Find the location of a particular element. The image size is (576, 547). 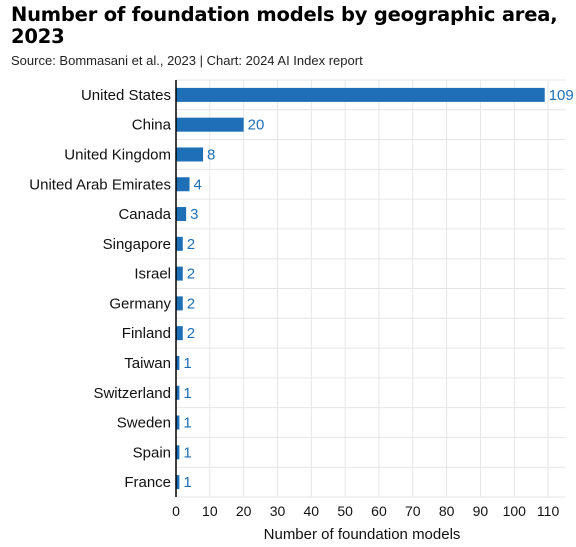

value-label: 8 is located at coordinates (211, 154).